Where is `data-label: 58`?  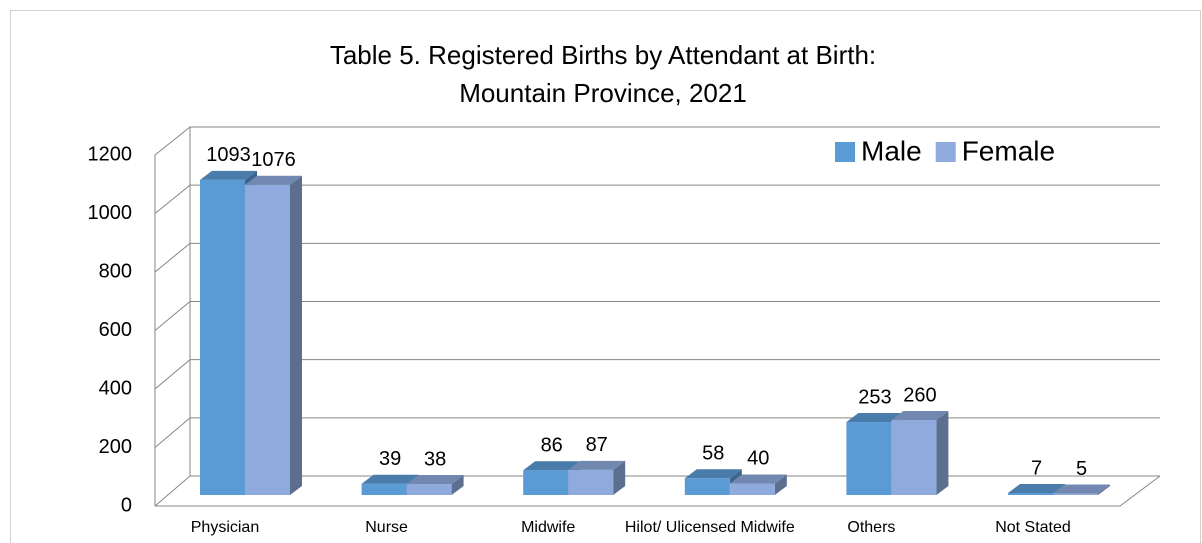 data-label: 58 is located at coordinates (713, 454).